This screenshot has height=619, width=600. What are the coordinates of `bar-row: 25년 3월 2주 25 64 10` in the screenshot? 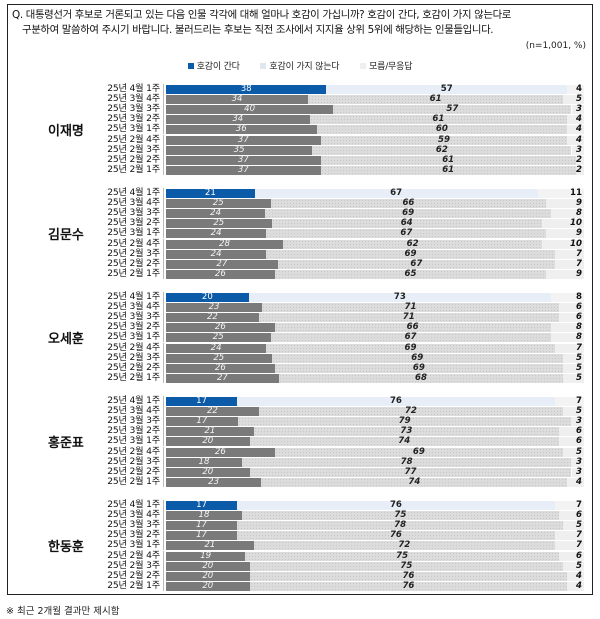 It's located at (300, 223).